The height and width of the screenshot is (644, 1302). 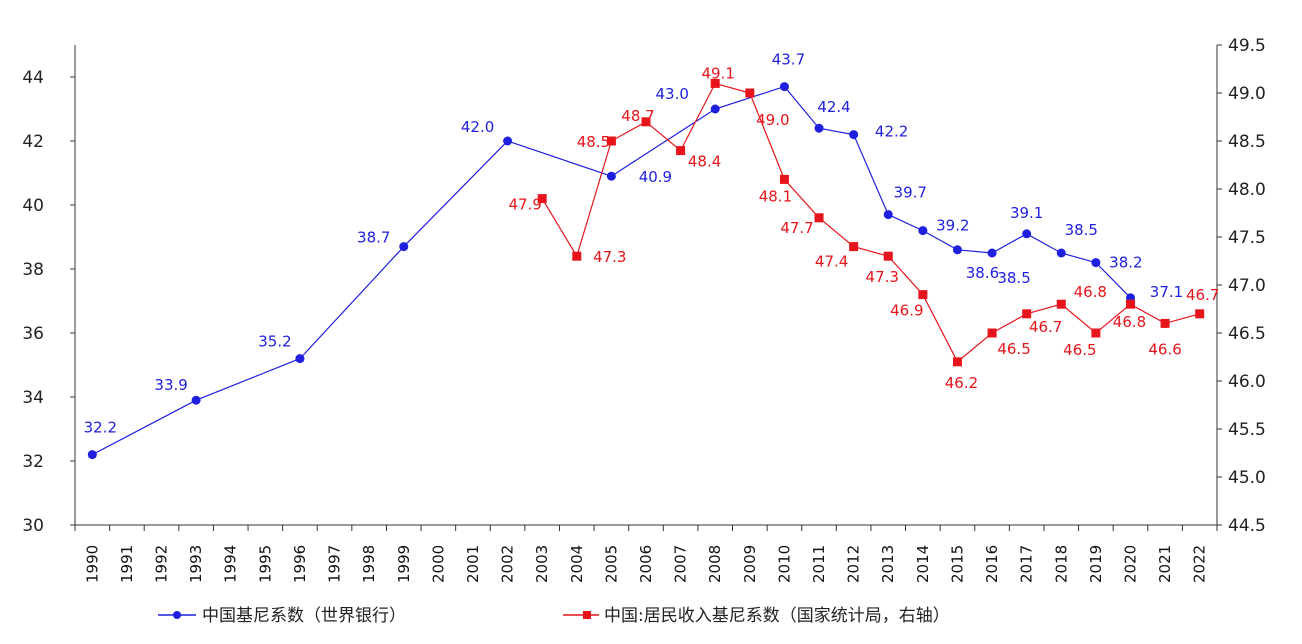 I want to click on data-label-nbs: 47.7, so click(x=796, y=228).